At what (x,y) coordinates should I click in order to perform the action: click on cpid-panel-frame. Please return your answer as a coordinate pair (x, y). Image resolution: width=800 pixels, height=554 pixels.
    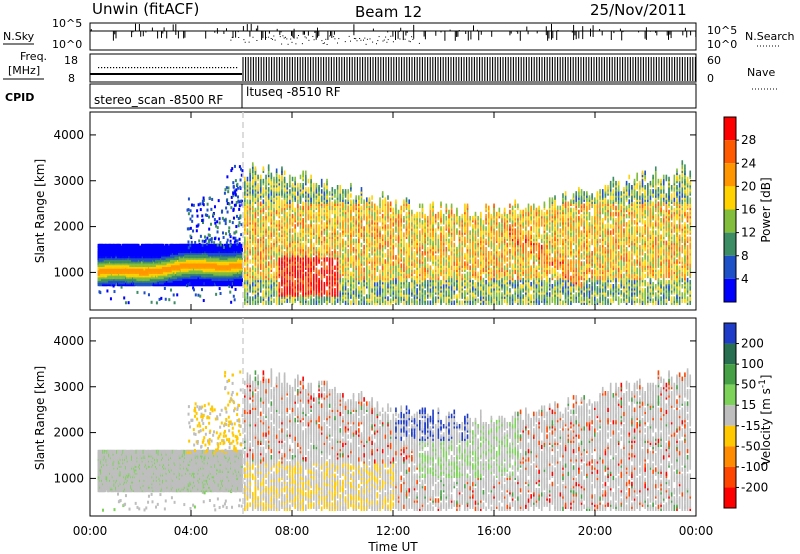
    Looking at the image, I should click on (393, 96).